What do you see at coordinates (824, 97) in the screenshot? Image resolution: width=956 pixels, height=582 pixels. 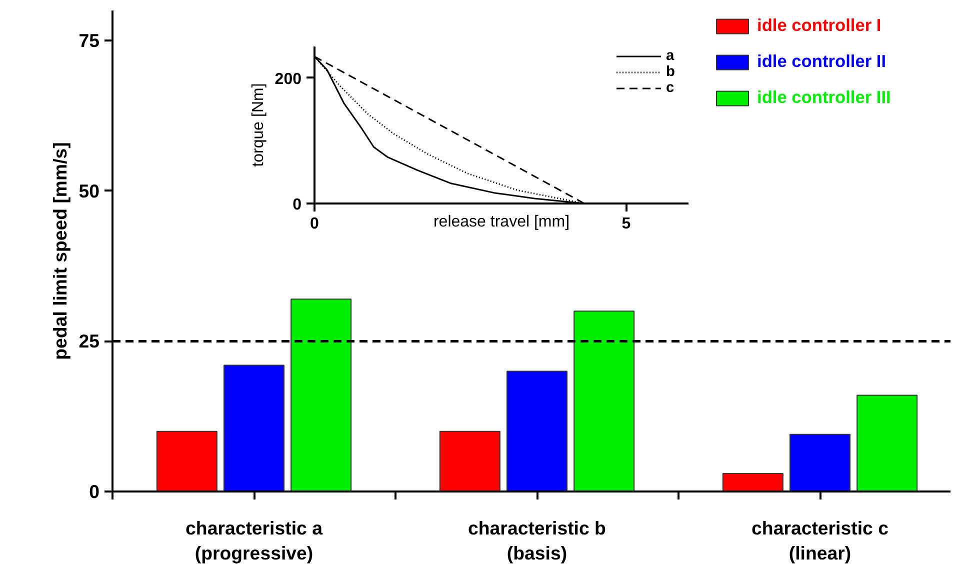 I see `legend-label: idle controller III` at bounding box center [824, 97].